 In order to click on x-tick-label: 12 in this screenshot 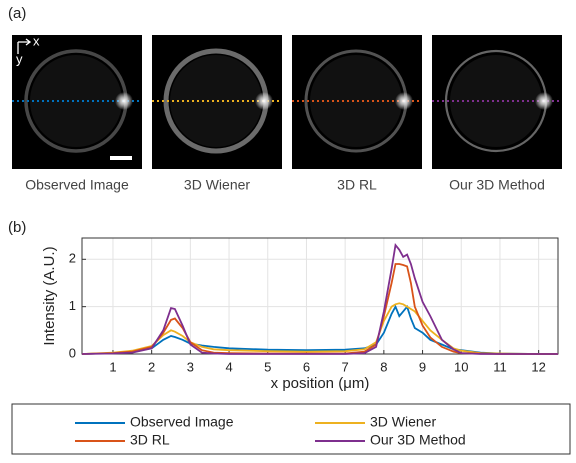, I will do `click(538, 366)`.